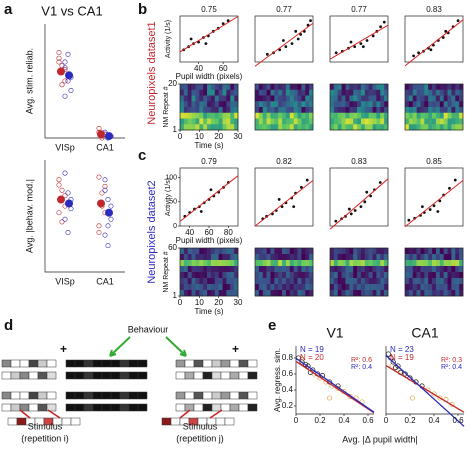  What do you see at coordinates (45, 426) in the screenshot?
I see `diagram-label: Stimulus` at bounding box center [45, 426].